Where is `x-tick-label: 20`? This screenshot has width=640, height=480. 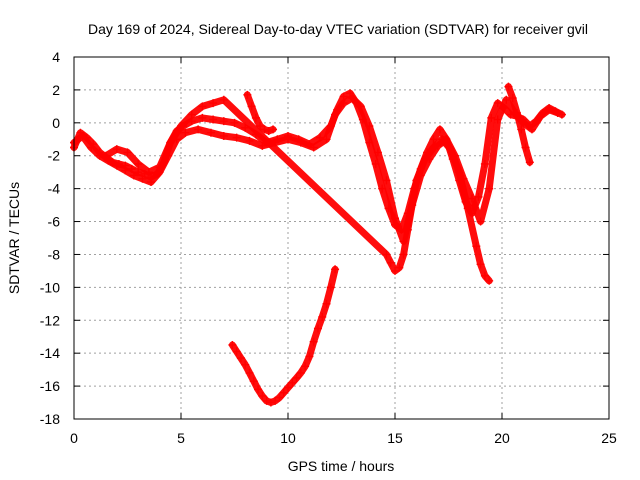
x-tick-label: 20 is located at coordinates (502, 438).